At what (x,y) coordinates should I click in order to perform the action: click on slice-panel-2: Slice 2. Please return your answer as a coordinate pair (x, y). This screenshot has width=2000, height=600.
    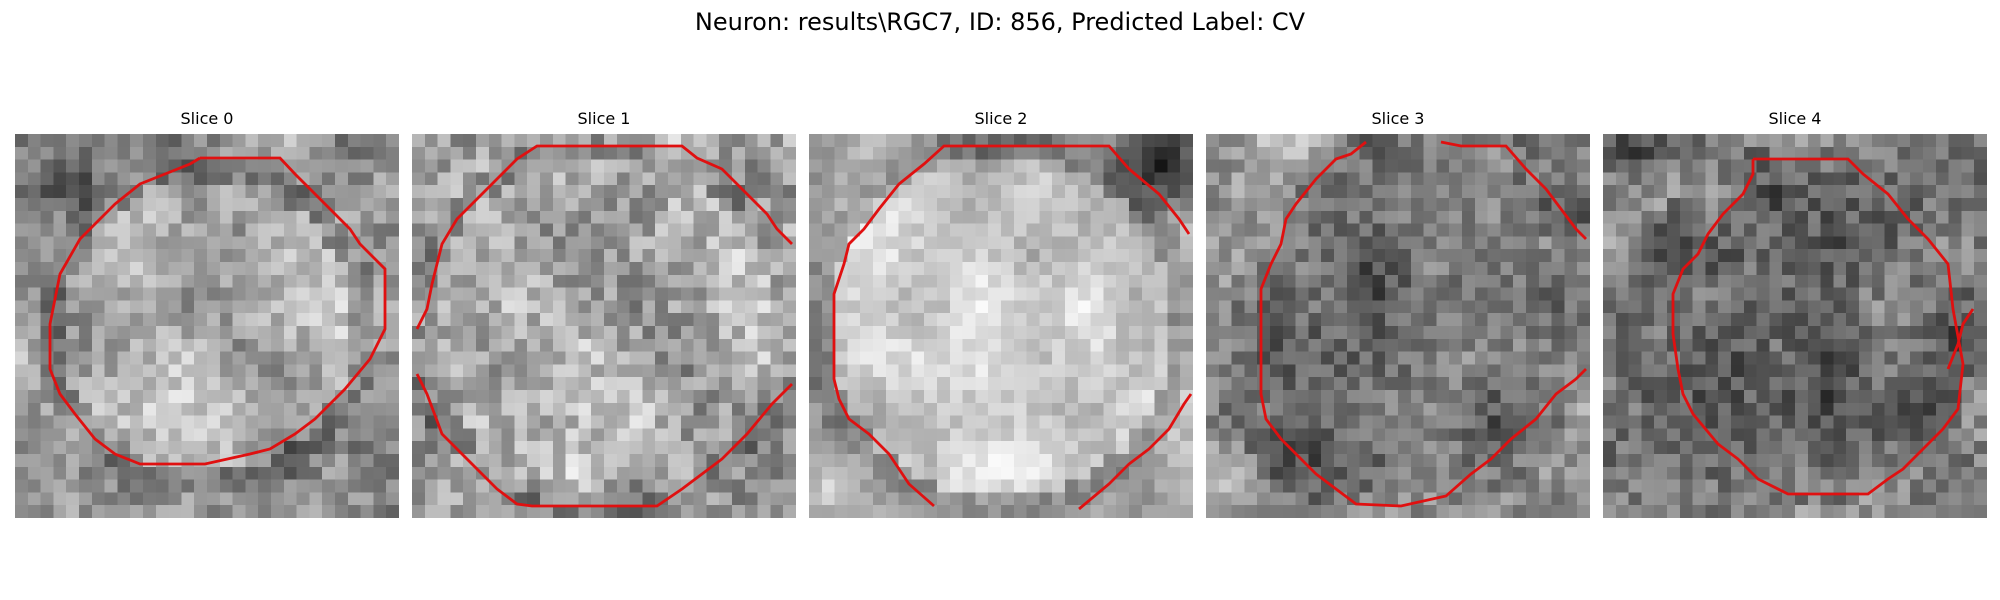
    Looking at the image, I should click on (1001, 313).